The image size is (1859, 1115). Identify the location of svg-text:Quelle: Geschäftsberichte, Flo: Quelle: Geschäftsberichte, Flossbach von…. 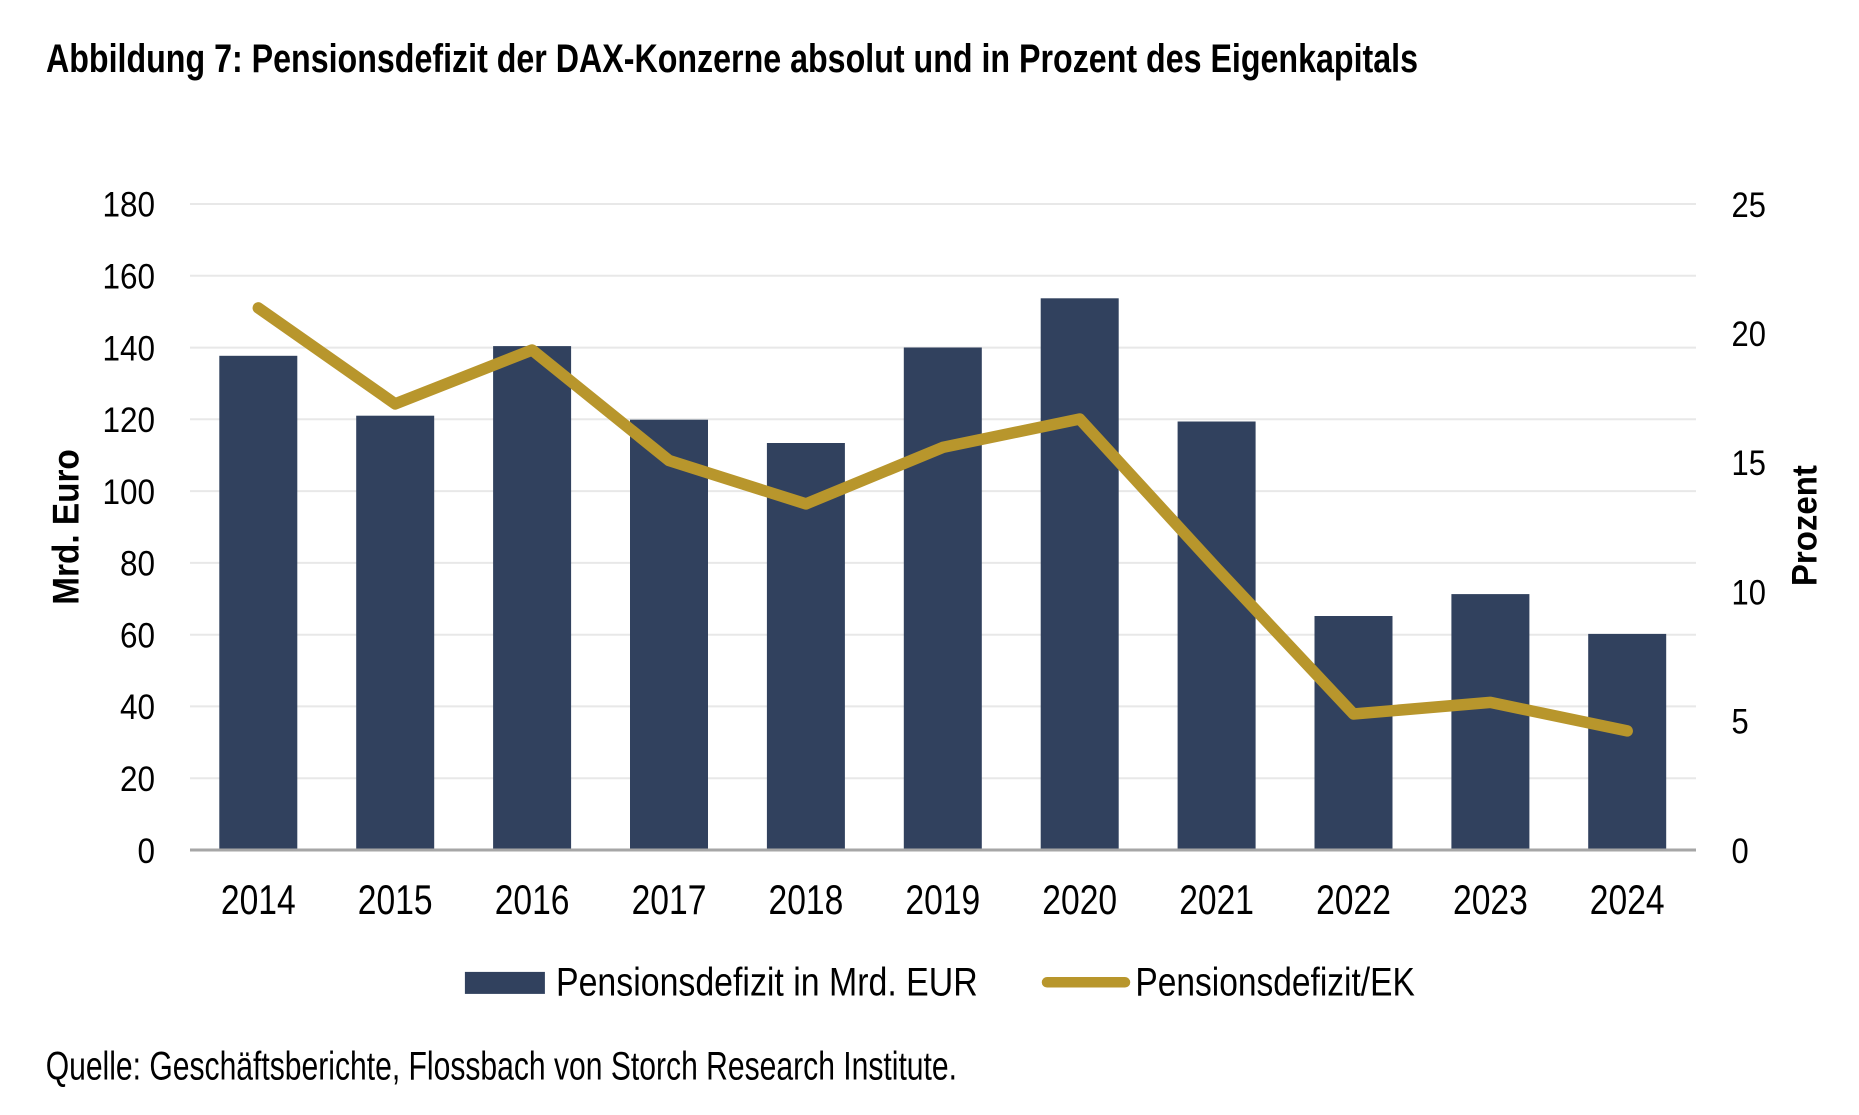
(501, 1067).